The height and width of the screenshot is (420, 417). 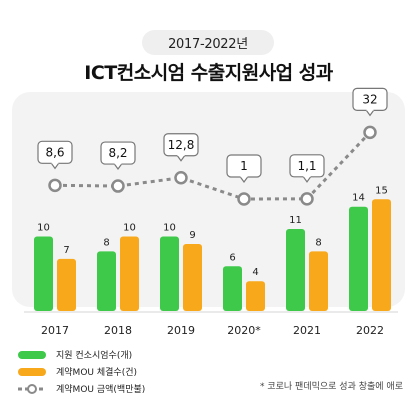 What do you see at coordinates (54, 152) in the screenshot?
I see `mou-amount-label-0: 8,6` at bounding box center [54, 152].